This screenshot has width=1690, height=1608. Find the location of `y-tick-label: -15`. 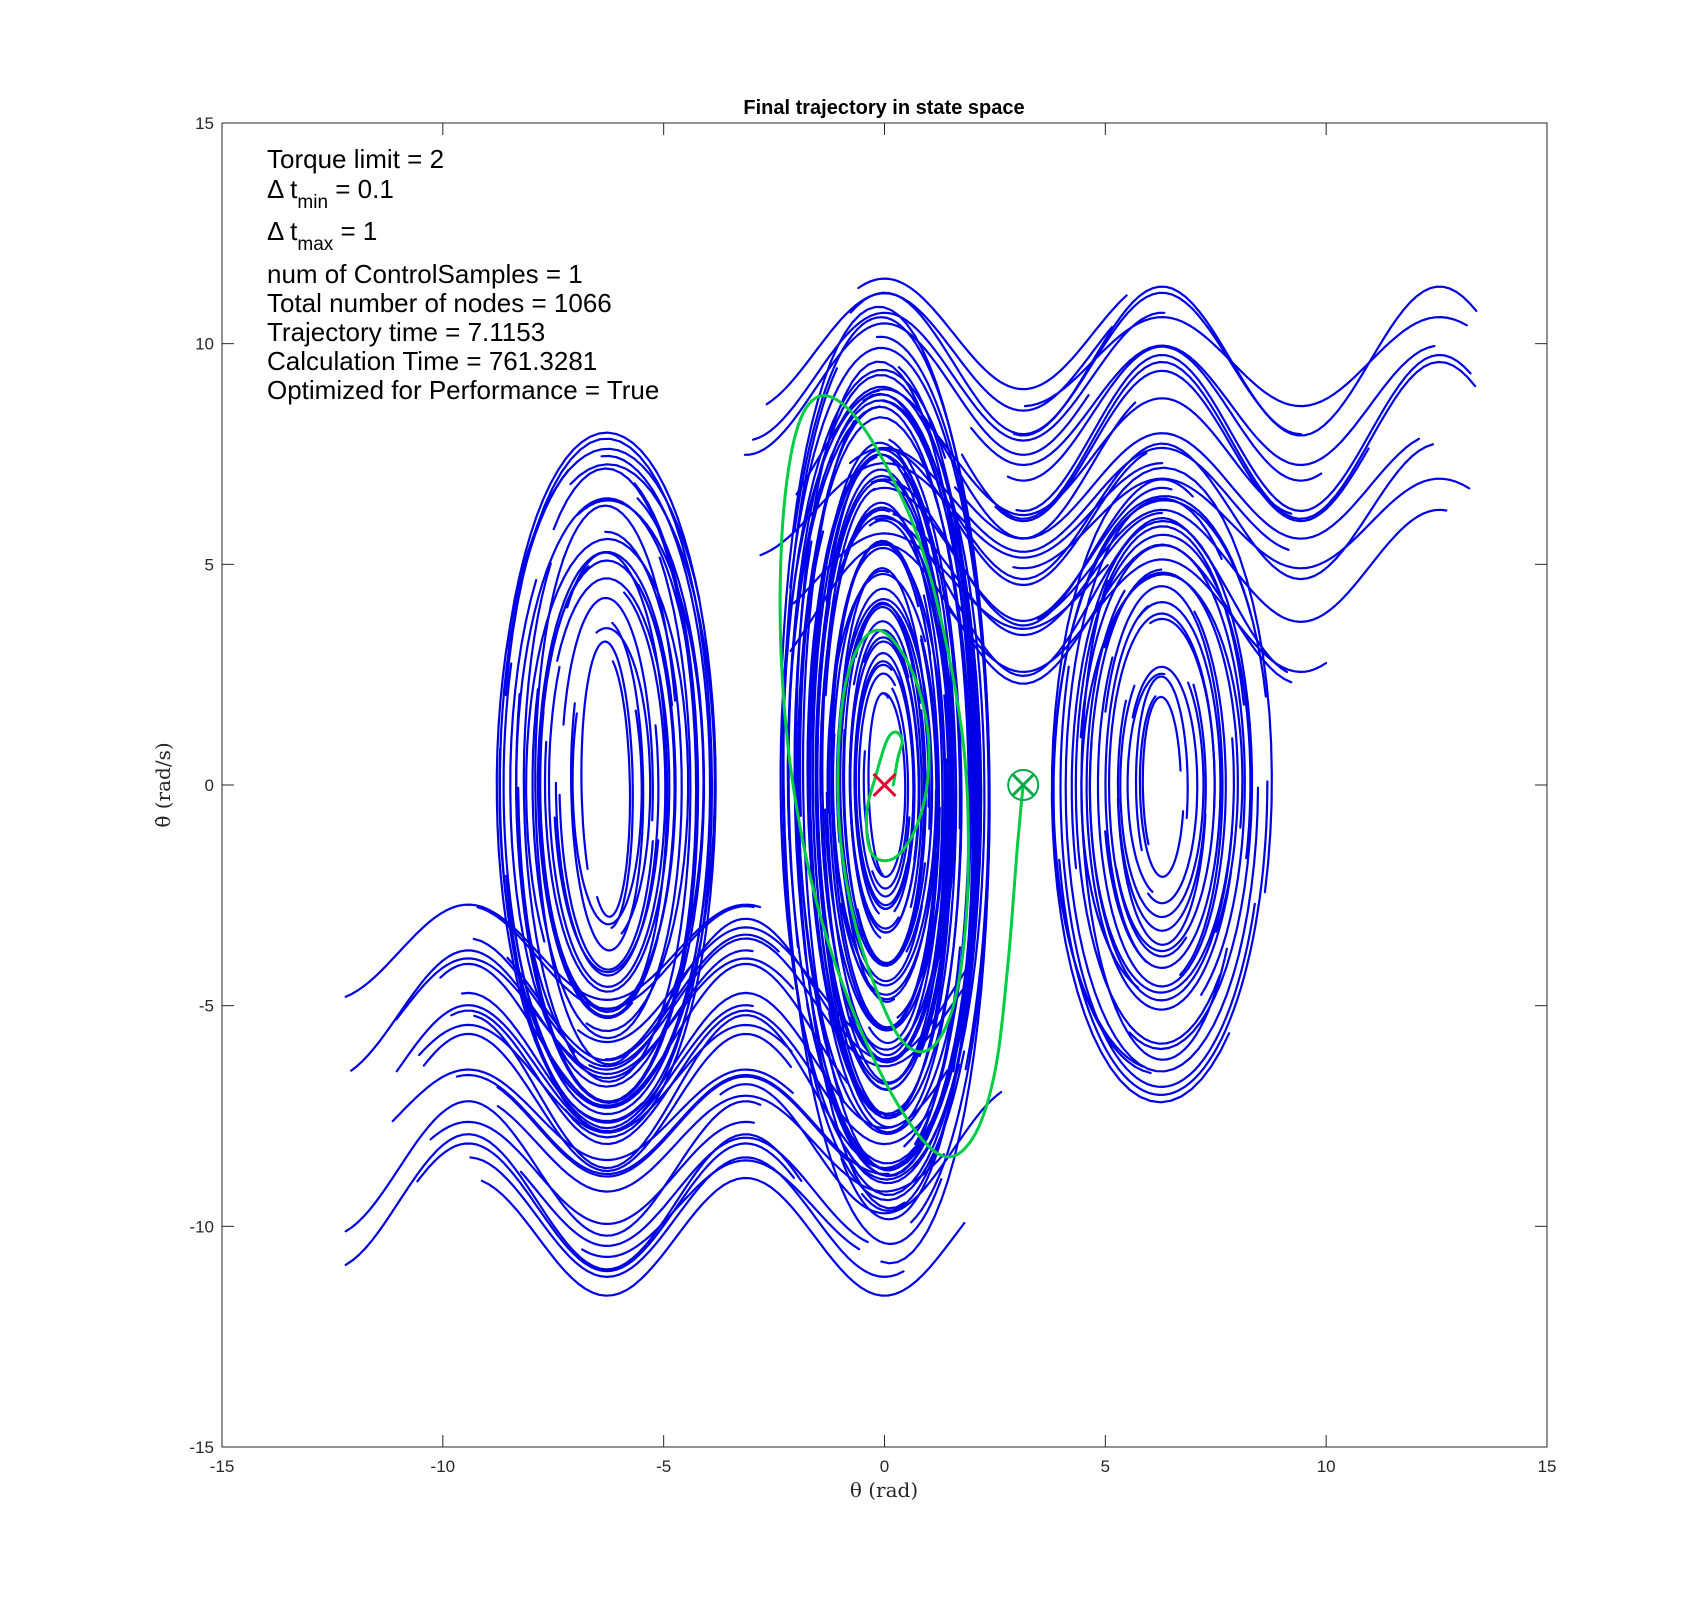

y-tick-label: -15 is located at coordinates (201, 1447).